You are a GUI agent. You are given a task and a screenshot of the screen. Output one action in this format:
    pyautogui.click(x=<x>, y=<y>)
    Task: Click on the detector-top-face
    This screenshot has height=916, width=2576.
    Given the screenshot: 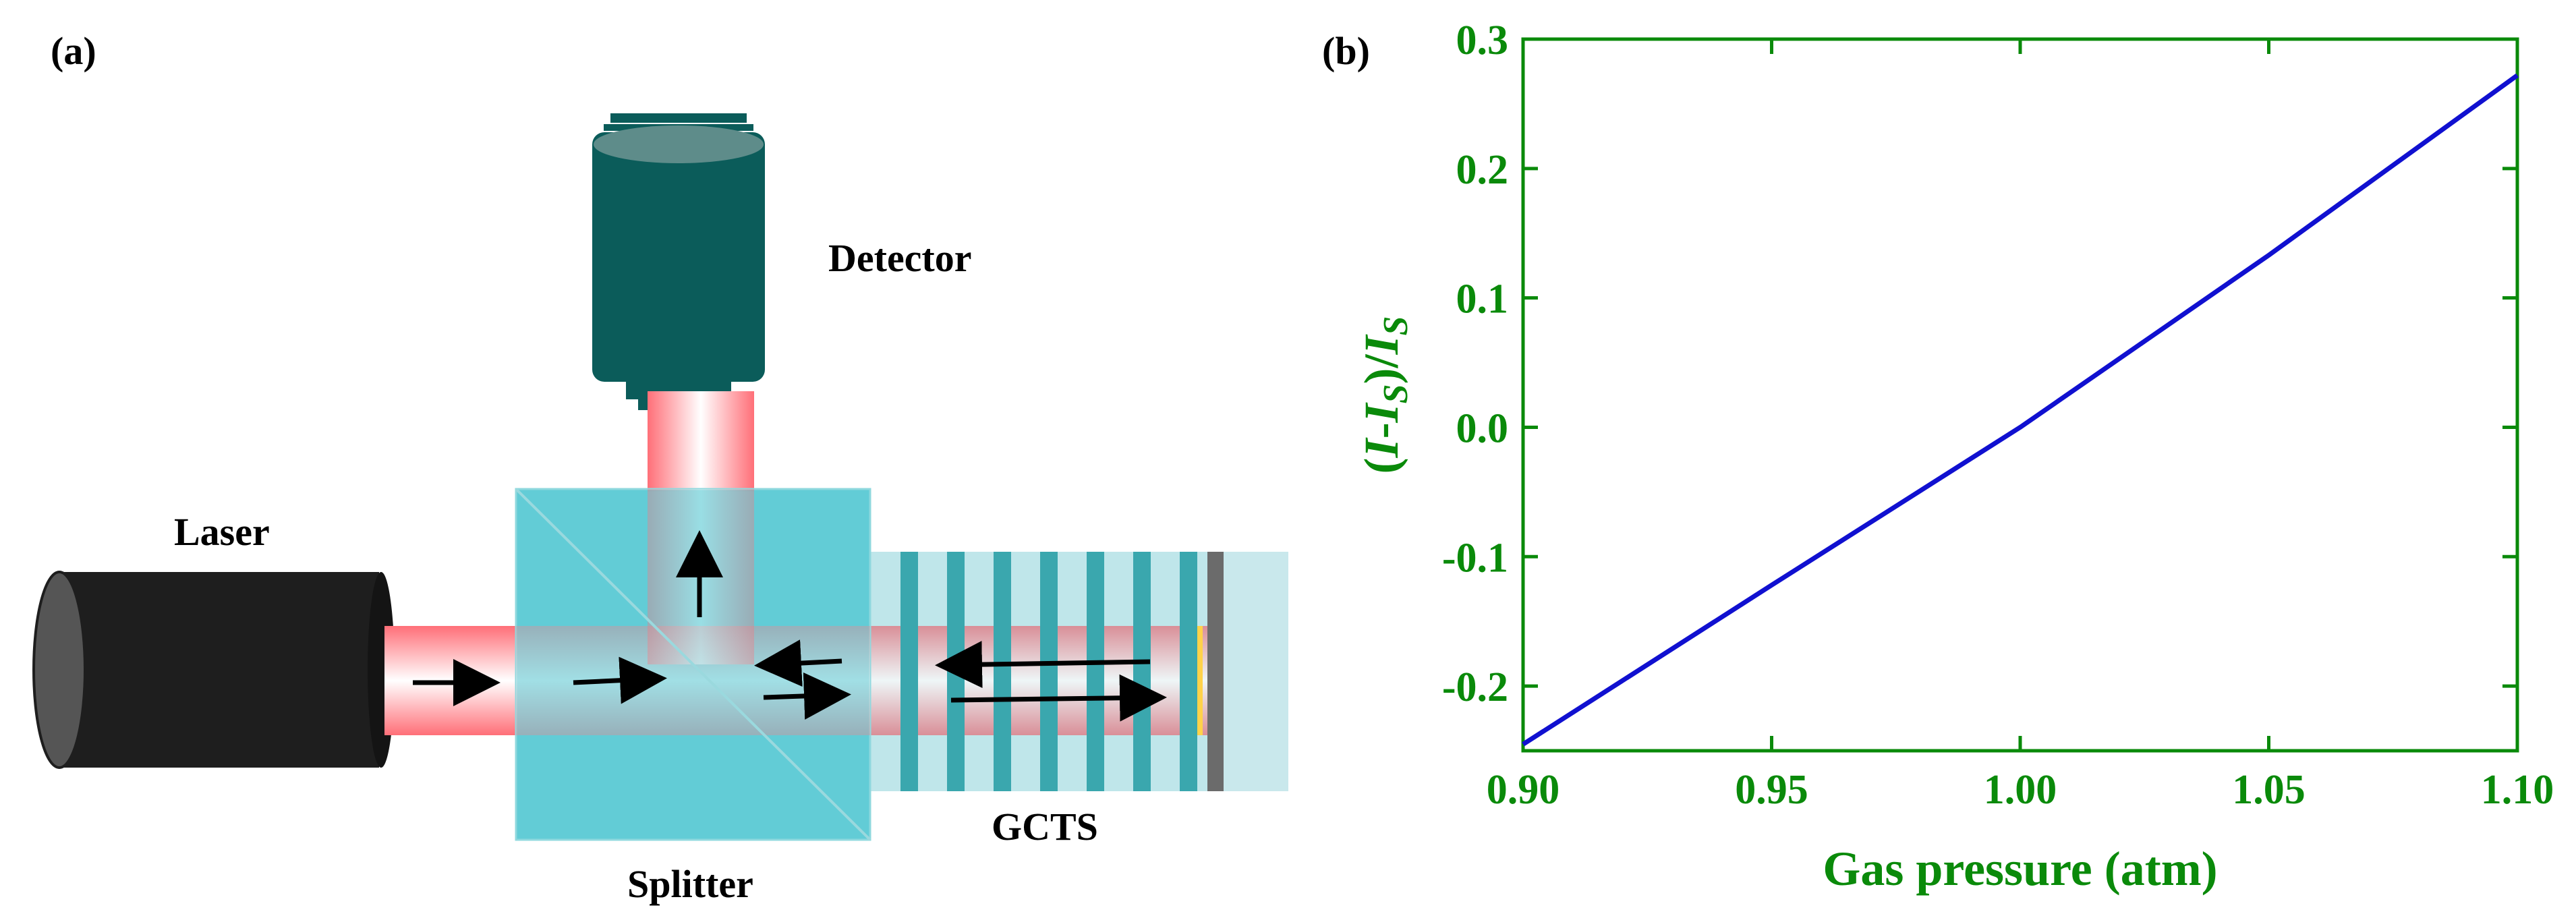 What is the action you would take?
    pyautogui.click(x=679, y=144)
    